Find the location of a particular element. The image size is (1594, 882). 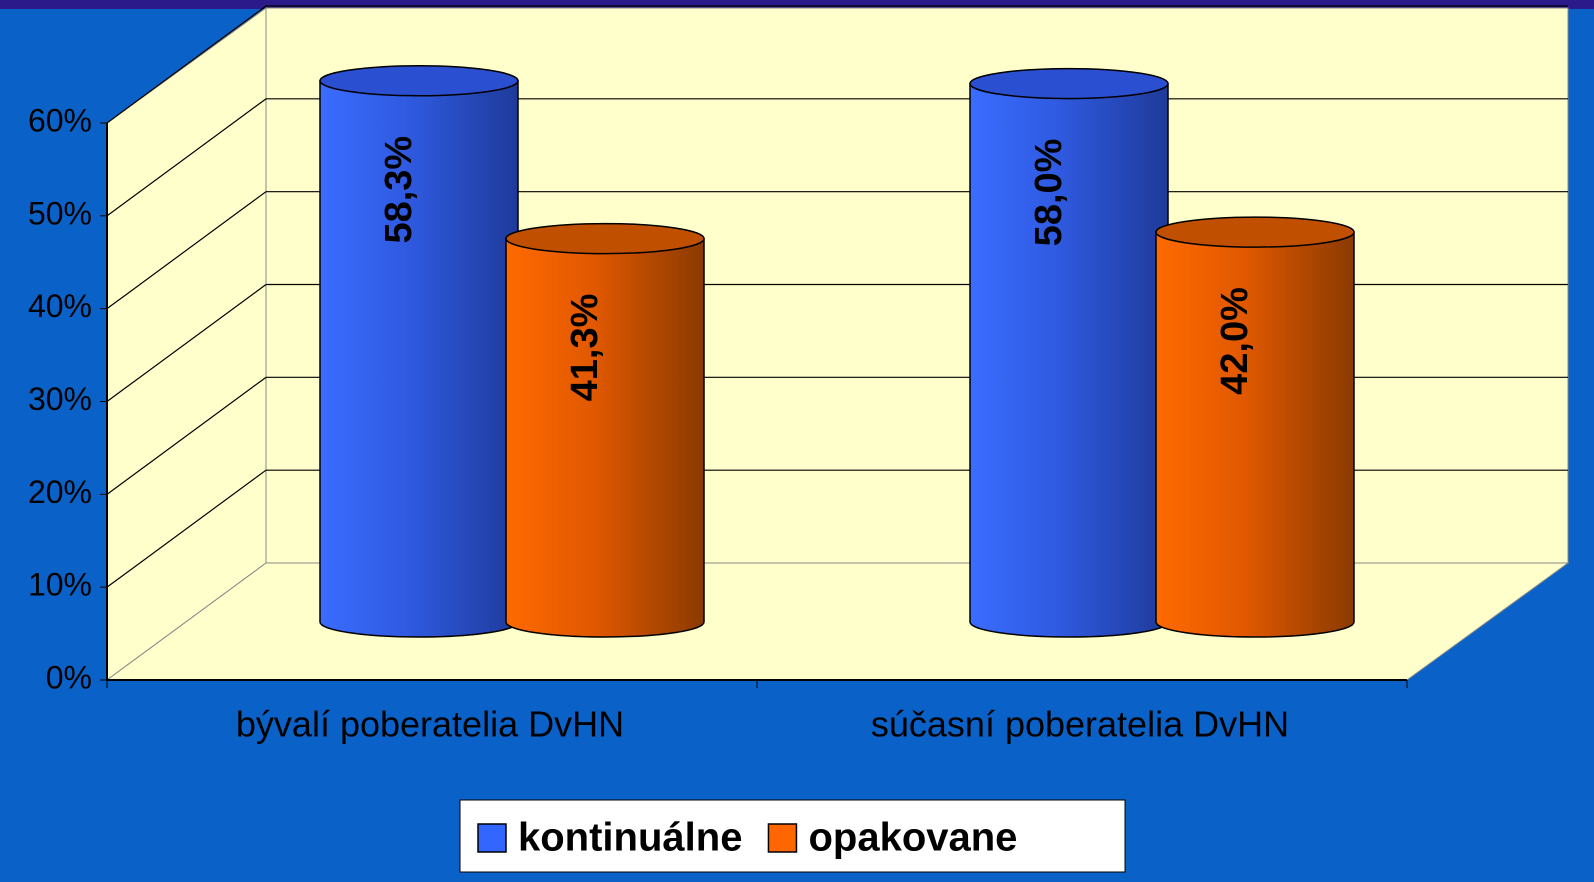

data-label: 58,3% is located at coordinates (399, 190).